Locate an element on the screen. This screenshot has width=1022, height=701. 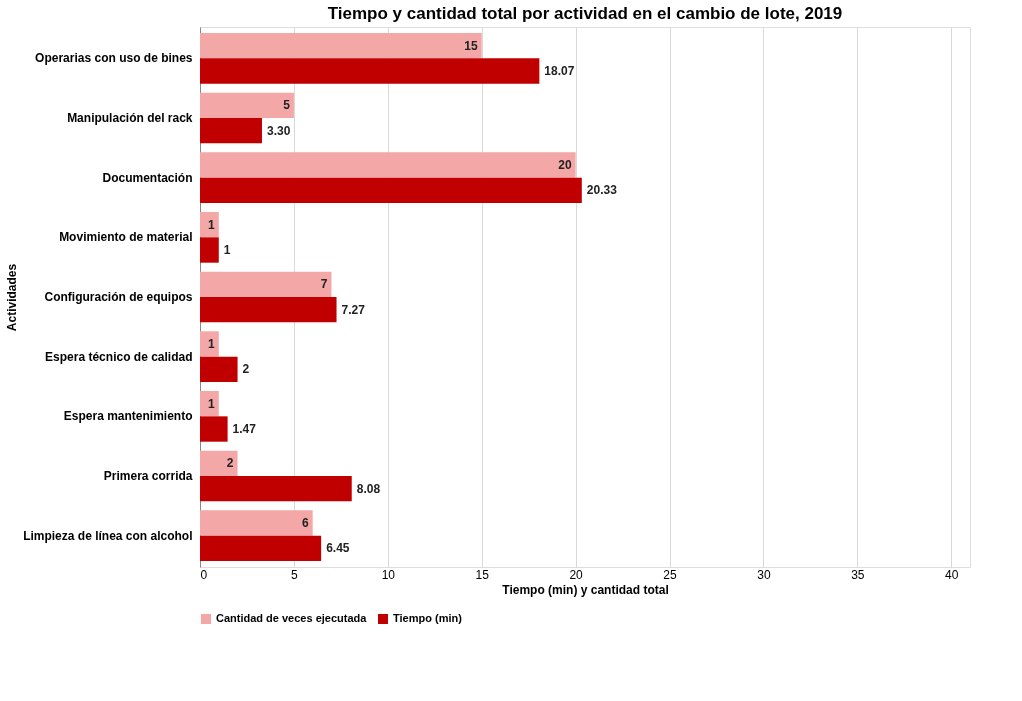
data-label: 8.08 is located at coordinates (368, 488).